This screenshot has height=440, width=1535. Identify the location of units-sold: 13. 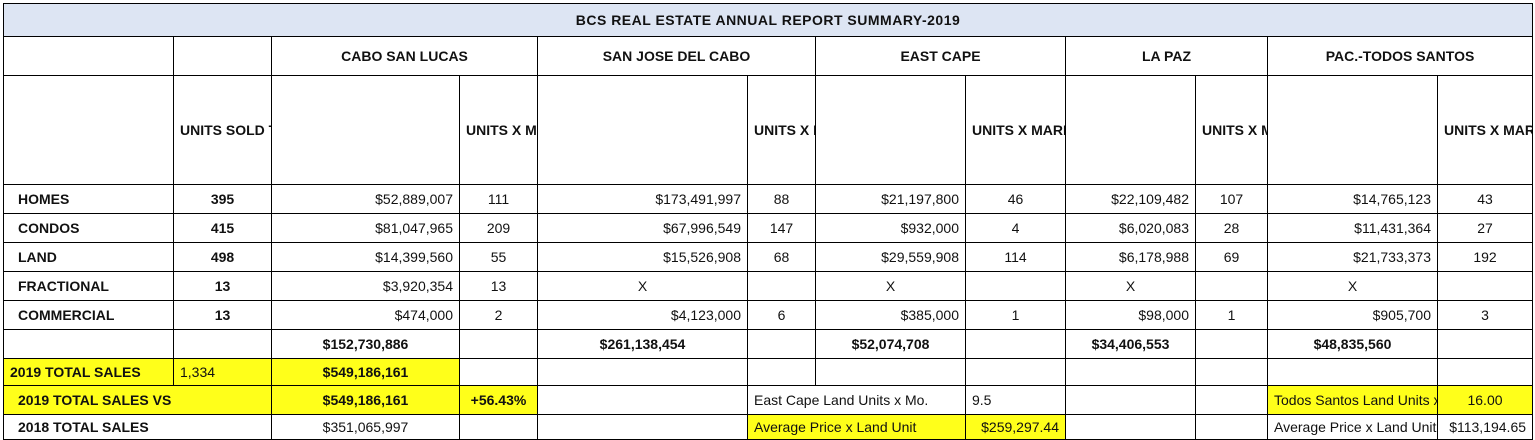
(222, 315).